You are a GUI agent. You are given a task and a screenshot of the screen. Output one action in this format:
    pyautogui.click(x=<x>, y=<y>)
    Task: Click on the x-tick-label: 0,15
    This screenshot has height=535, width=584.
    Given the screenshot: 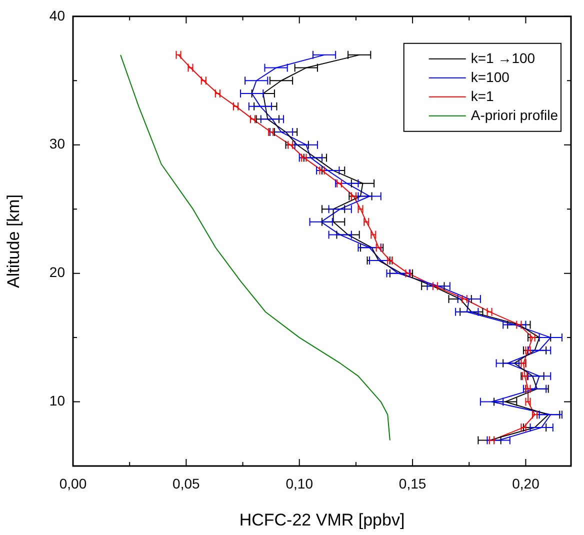 What is the action you would take?
    pyautogui.click(x=412, y=483)
    